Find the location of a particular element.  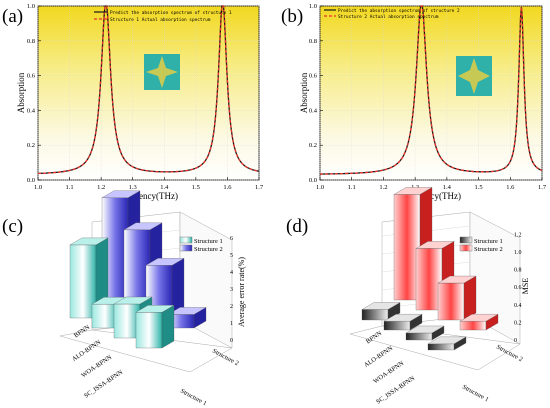

panel-c-bar-s2-c4 is located at coordinates (187, 318).